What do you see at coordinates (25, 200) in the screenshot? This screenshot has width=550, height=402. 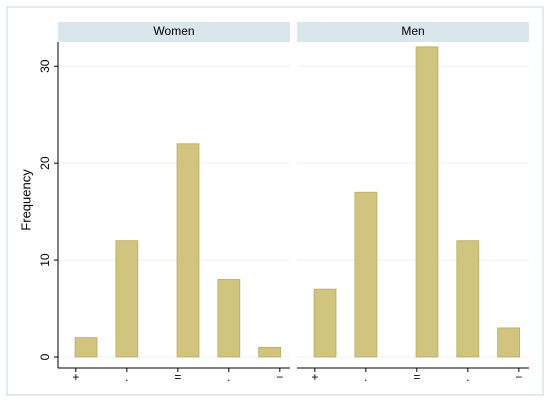 I see `y-axis-label: Frequency` at bounding box center [25, 200].